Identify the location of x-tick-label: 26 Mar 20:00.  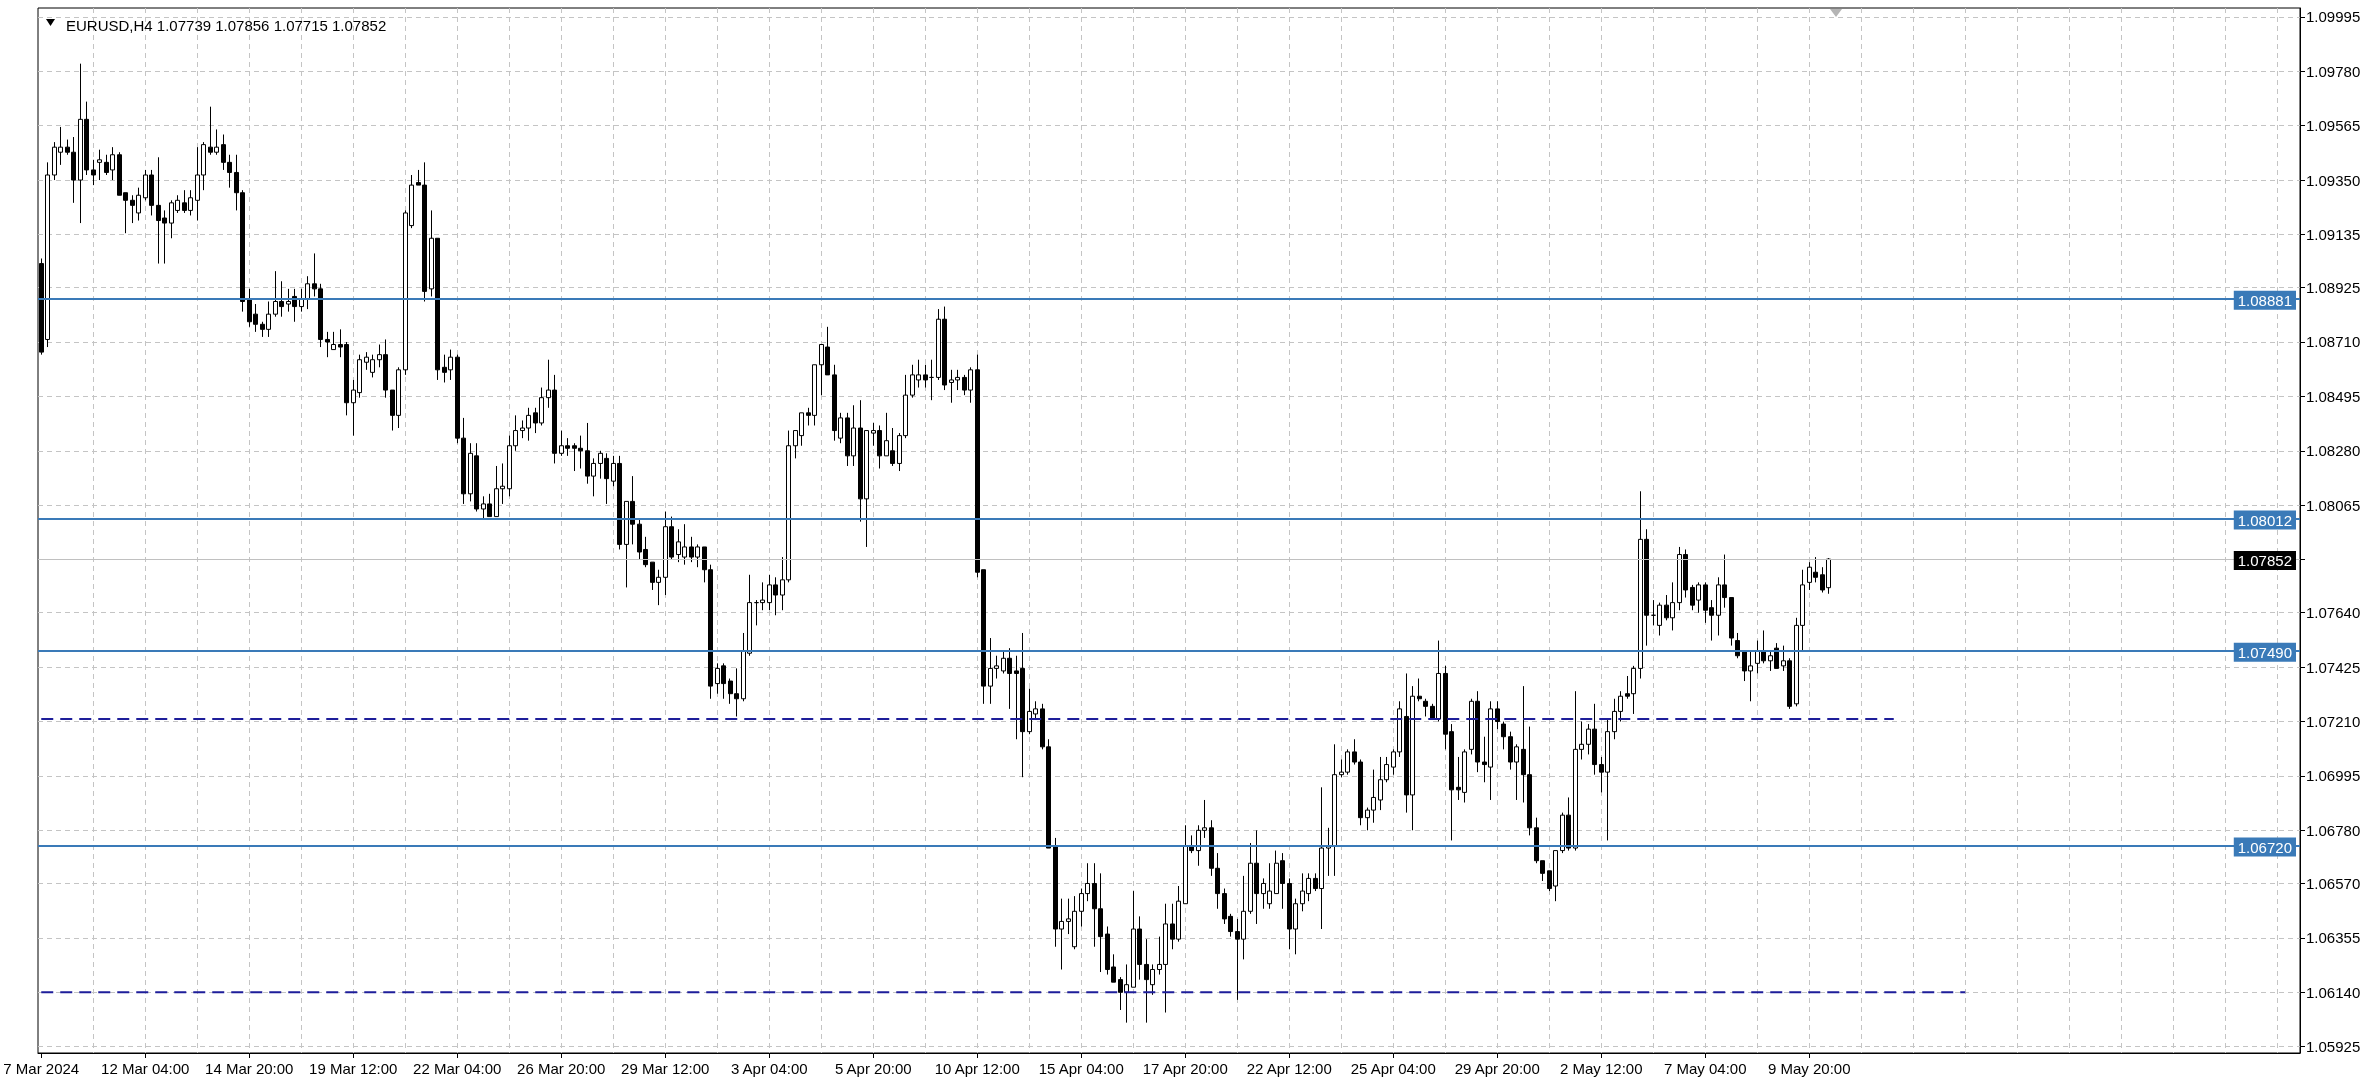
(561, 1068).